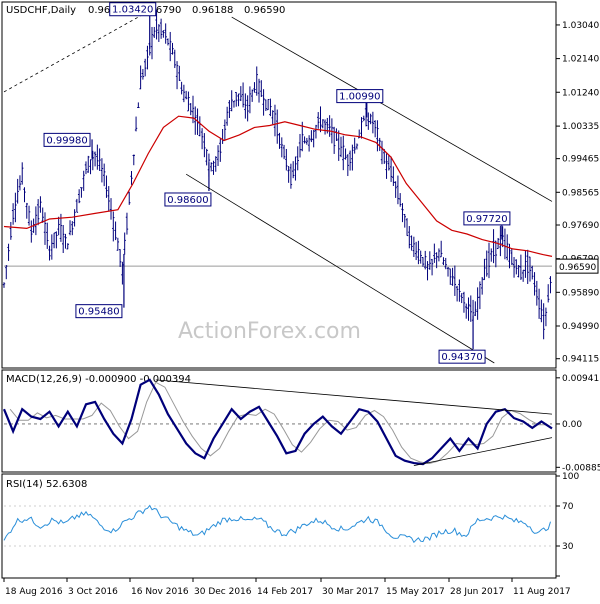 Image resolution: width=600 pixels, height=604 pixels. What do you see at coordinates (581, 379) in the screenshot?
I see `macd-axis-tick-label: 0.009411` at bounding box center [581, 379].